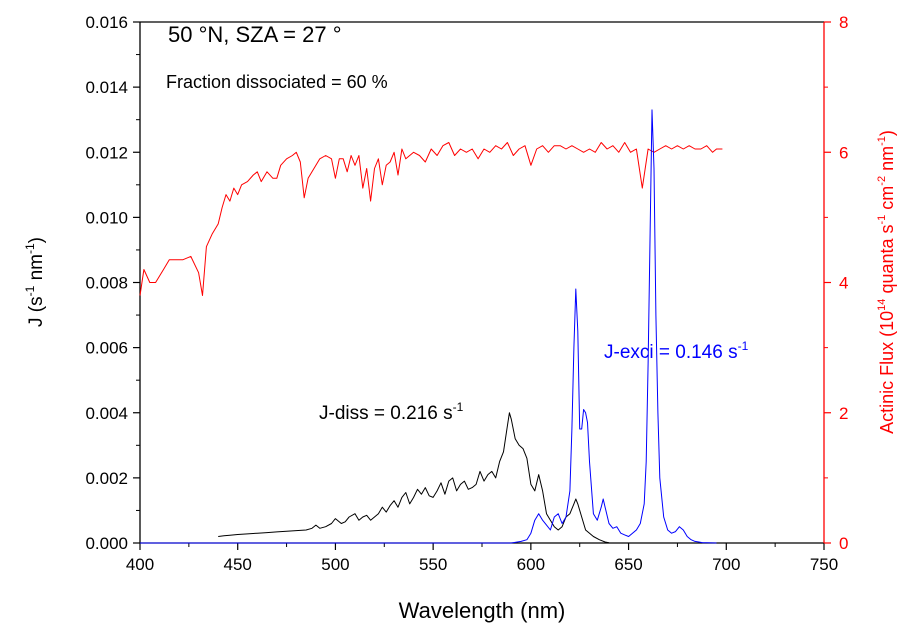 The image size is (914, 630). What do you see at coordinates (106, 87) in the screenshot?
I see `left-y-tick-label: 0.014` at bounding box center [106, 87].